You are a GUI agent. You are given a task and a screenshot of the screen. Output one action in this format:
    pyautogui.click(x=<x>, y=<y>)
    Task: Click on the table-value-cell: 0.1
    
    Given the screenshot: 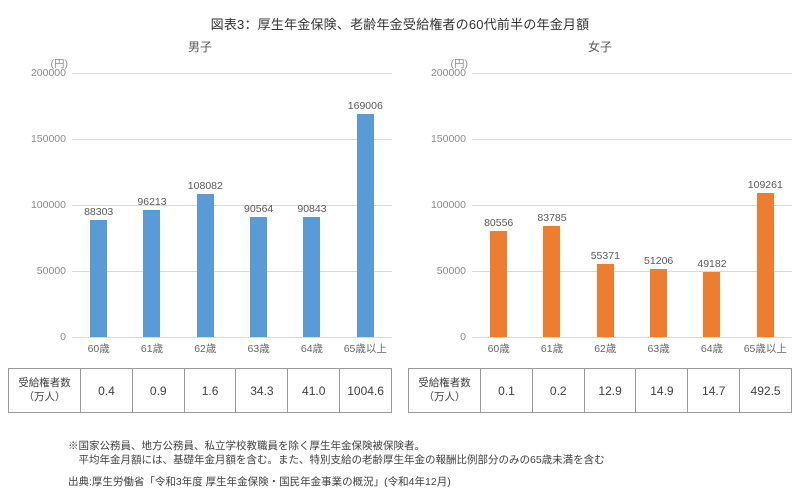 What is the action you would take?
    pyautogui.click(x=506, y=390)
    